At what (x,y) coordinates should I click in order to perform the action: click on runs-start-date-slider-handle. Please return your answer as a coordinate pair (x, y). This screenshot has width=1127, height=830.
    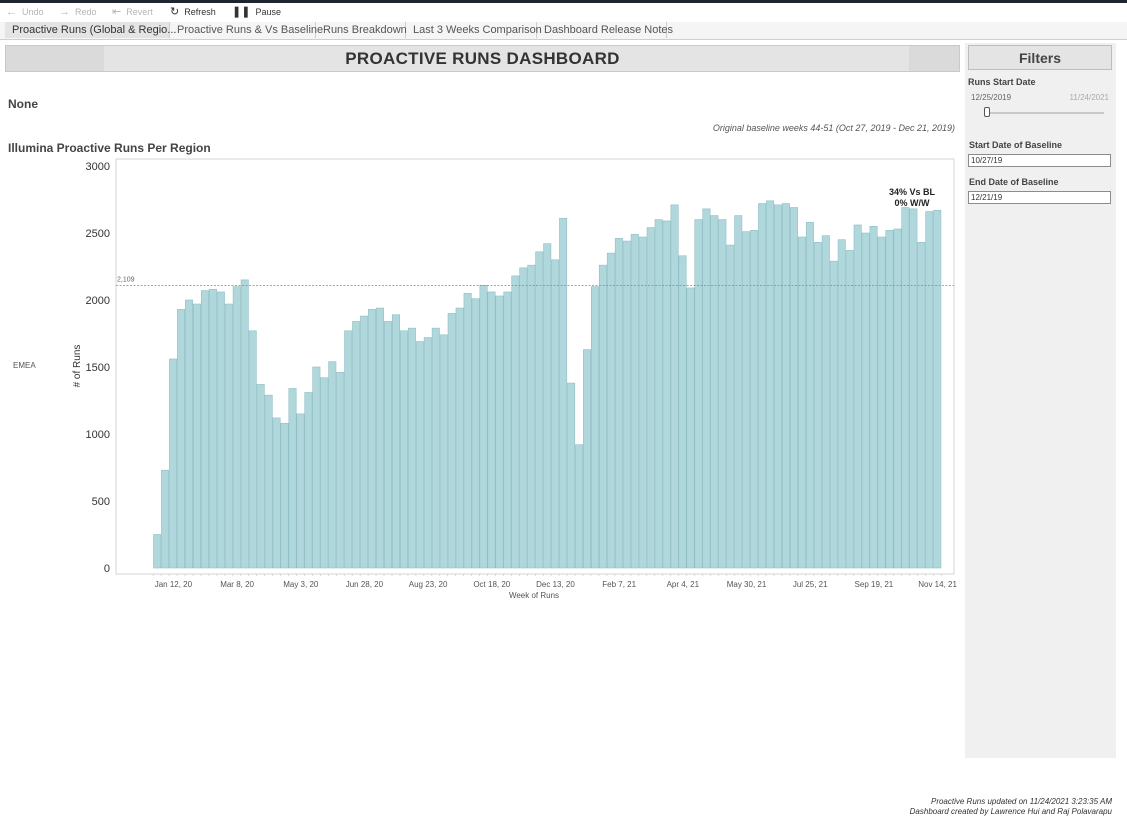
    Looking at the image, I should click on (987, 112).